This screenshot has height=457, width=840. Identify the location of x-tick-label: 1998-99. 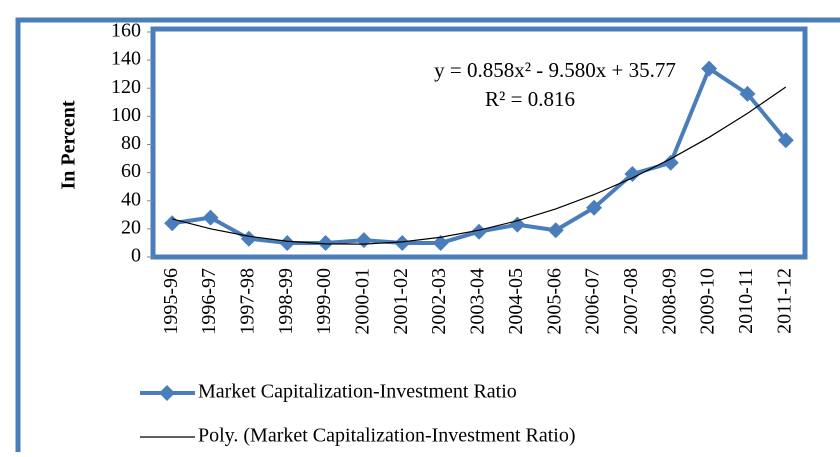
(286, 301).